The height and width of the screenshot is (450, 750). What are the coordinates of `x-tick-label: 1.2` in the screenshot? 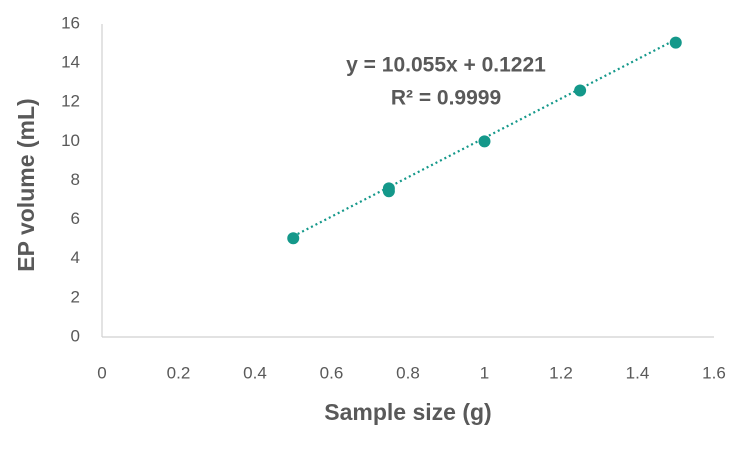 It's located at (561, 372).